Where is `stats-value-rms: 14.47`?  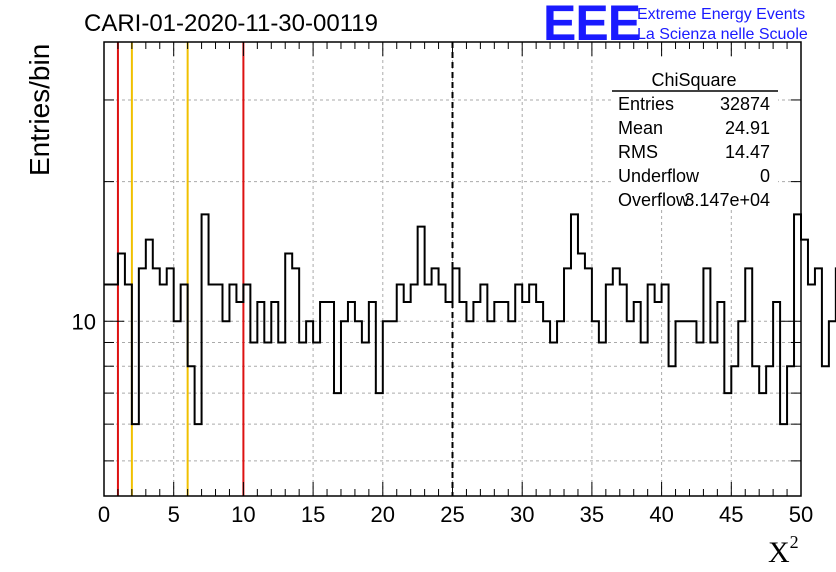
stats-value-rms: 14.47 is located at coordinates (747, 152).